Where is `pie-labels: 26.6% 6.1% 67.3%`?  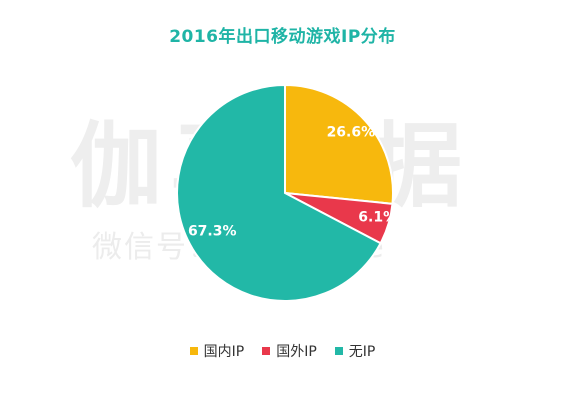
pie-labels: 26.6% 6.1% 67.3% is located at coordinates (292, 182).